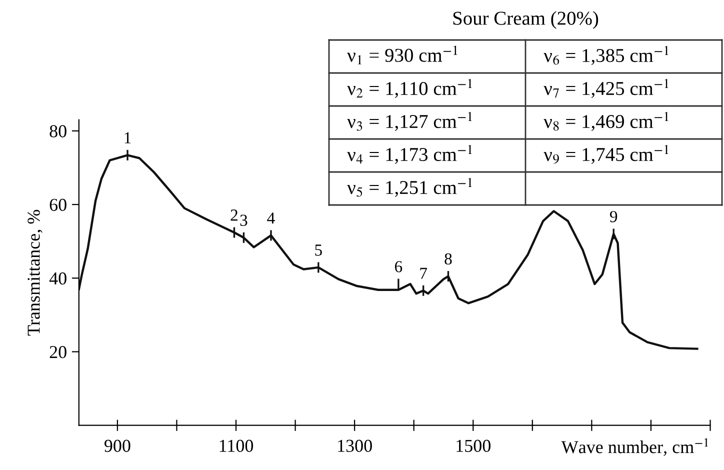 The image size is (724, 470). Describe the element at coordinates (409, 154) in the screenshot. I see `annotation: ν$_{4}$ = 1,173 cm$^{−1}$` at that location.